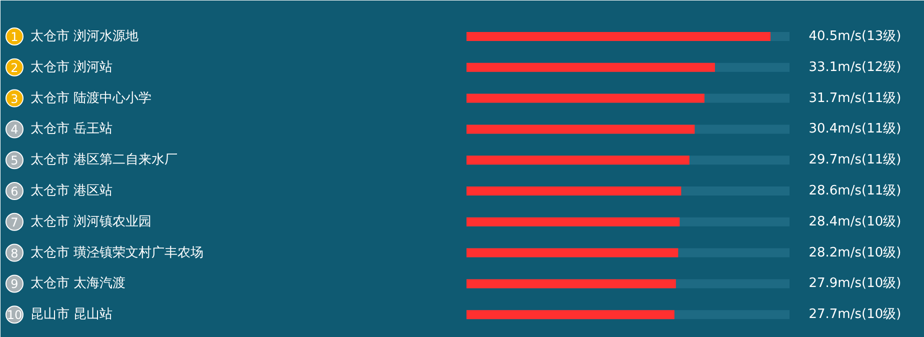 The width and height of the screenshot is (924, 337). Describe the element at coordinates (835, 67) in the screenshot. I see `data-label: 33.1m/s` at that location.